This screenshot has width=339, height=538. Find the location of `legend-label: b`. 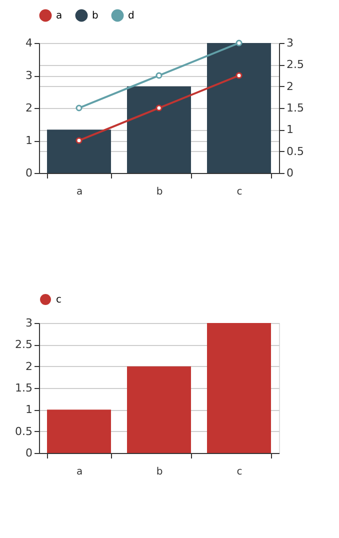

legend-label: b is located at coordinates (95, 16).